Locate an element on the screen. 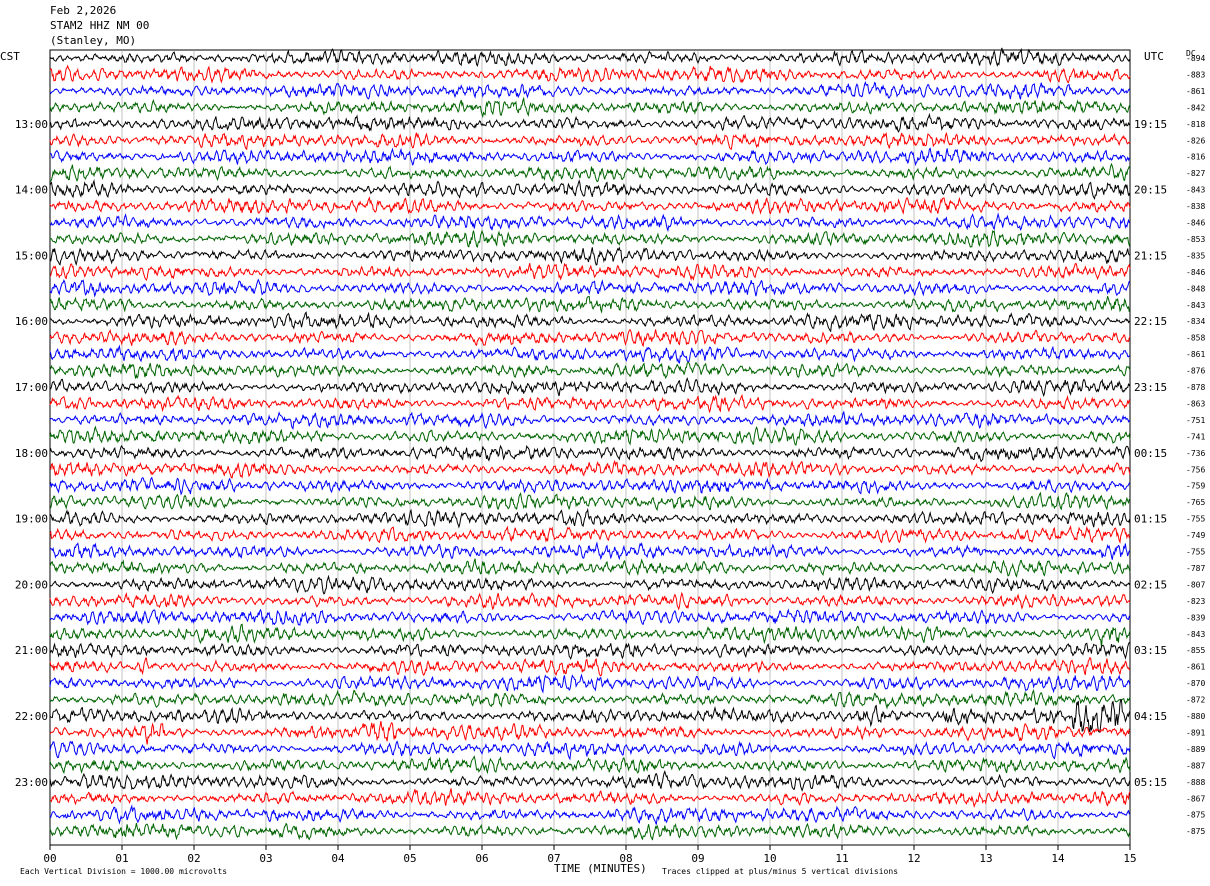 This screenshot has height=886, width=1210. utc-hour-label: 23:15 is located at coordinates (1150, 387).